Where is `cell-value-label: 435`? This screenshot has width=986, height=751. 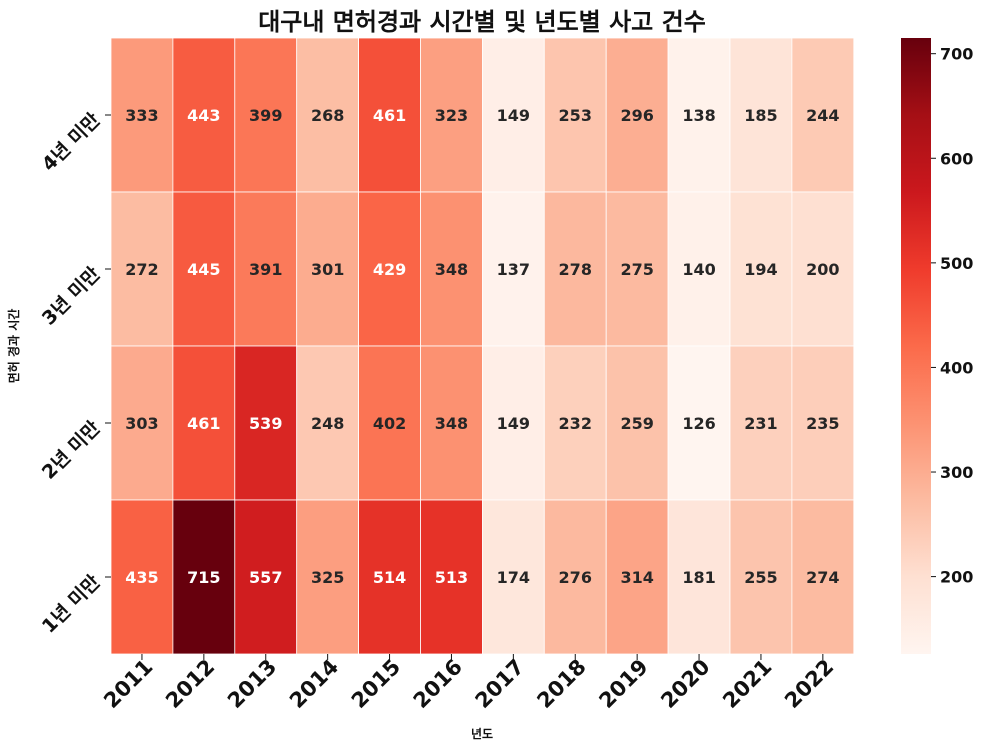 cell-value-label: 435 is located at coordinates (141, 577).